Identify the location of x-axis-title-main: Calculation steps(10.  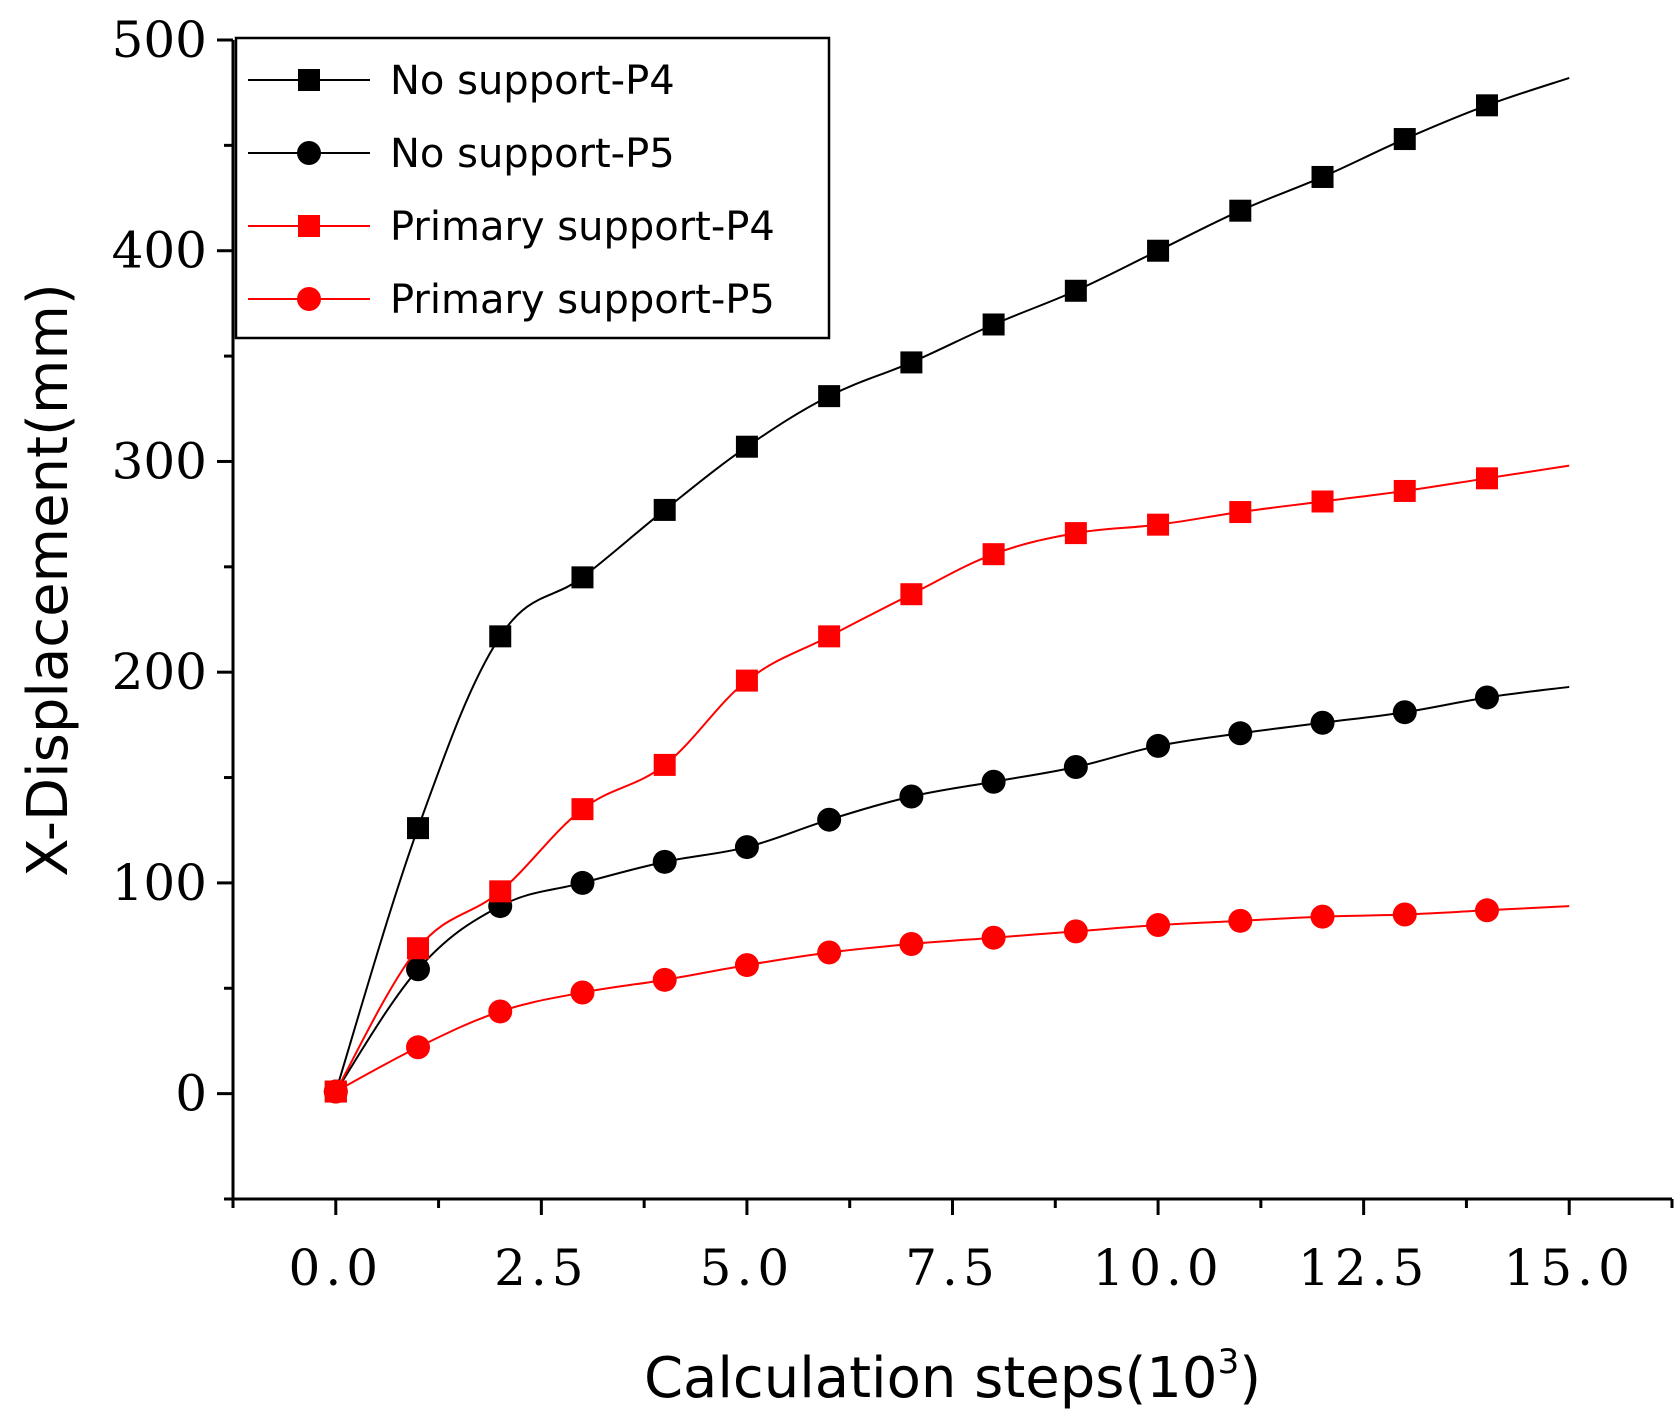
(931, 1378).